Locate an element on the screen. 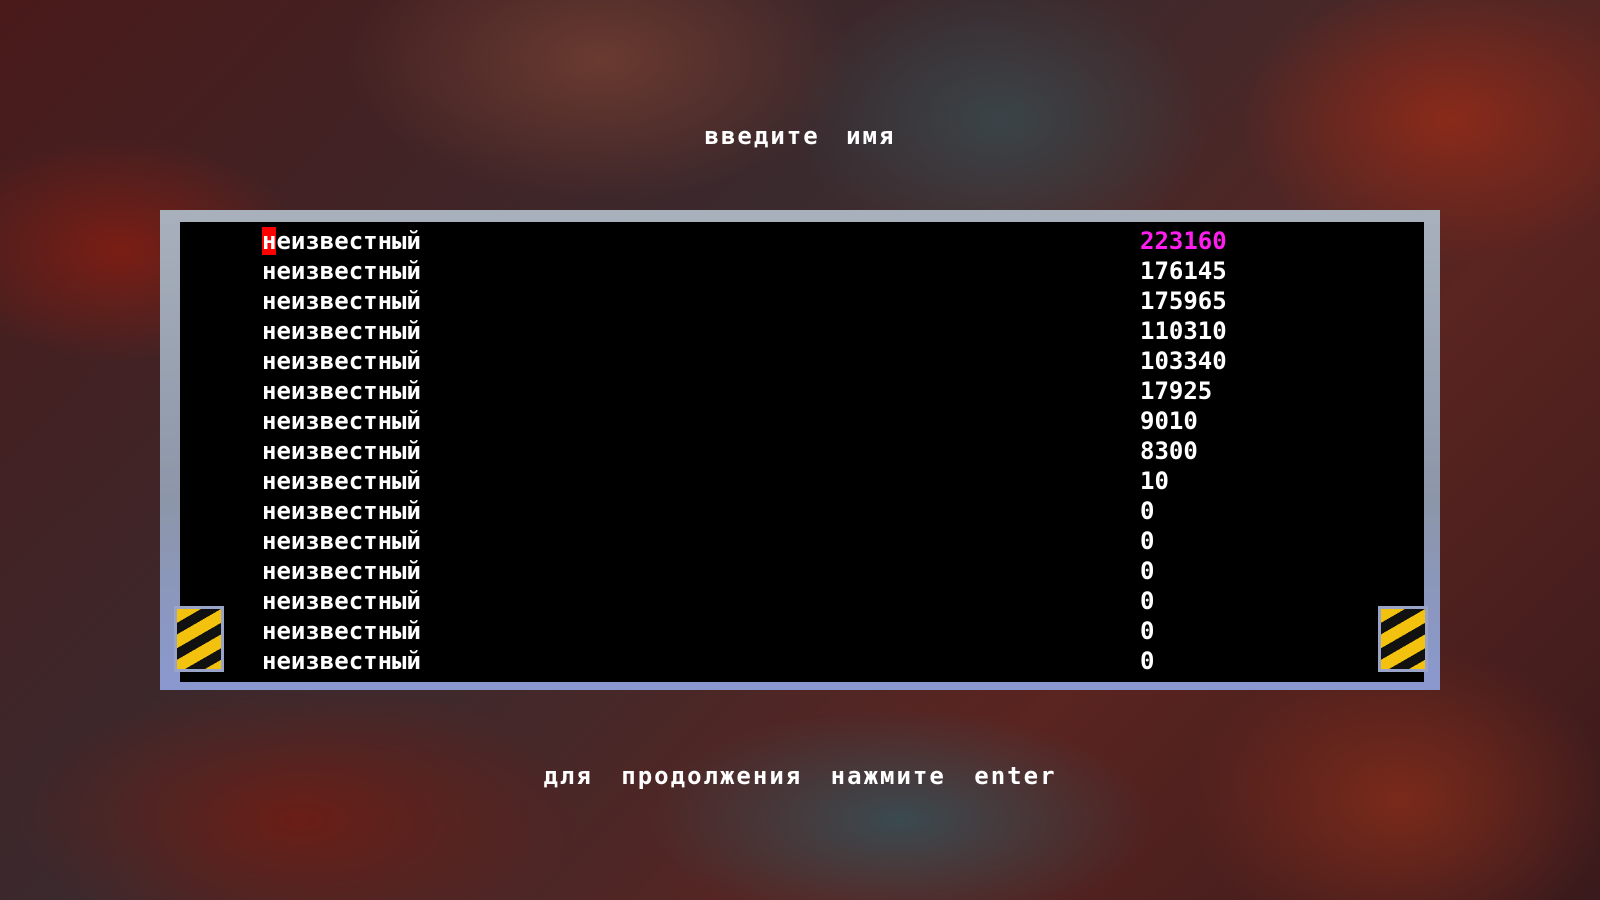 This screenshot has width=1600, height=900. continue-prompt: для продолжения нажмите enter is located at coordinates (800, 776).